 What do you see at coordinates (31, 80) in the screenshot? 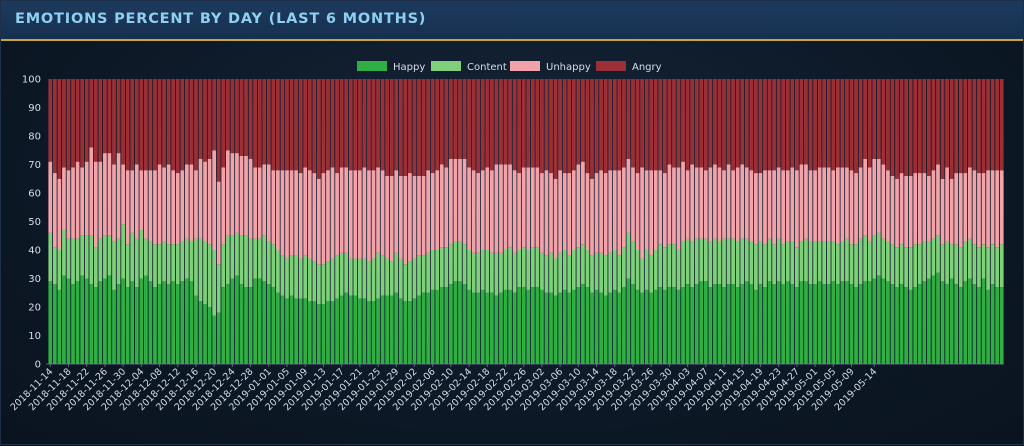
I see `y-tick-label: 100` at bounding box center [31, 80].